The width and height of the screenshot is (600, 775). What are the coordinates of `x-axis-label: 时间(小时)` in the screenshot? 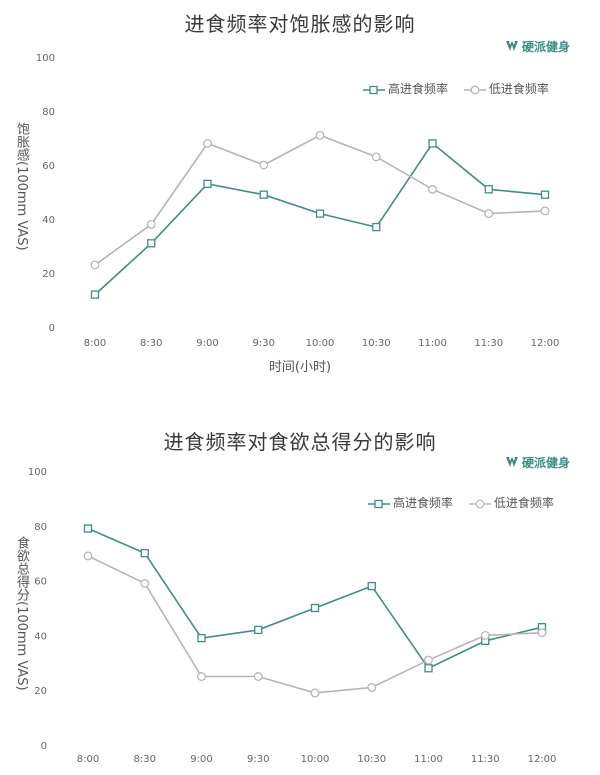 It's located at (300, 367).